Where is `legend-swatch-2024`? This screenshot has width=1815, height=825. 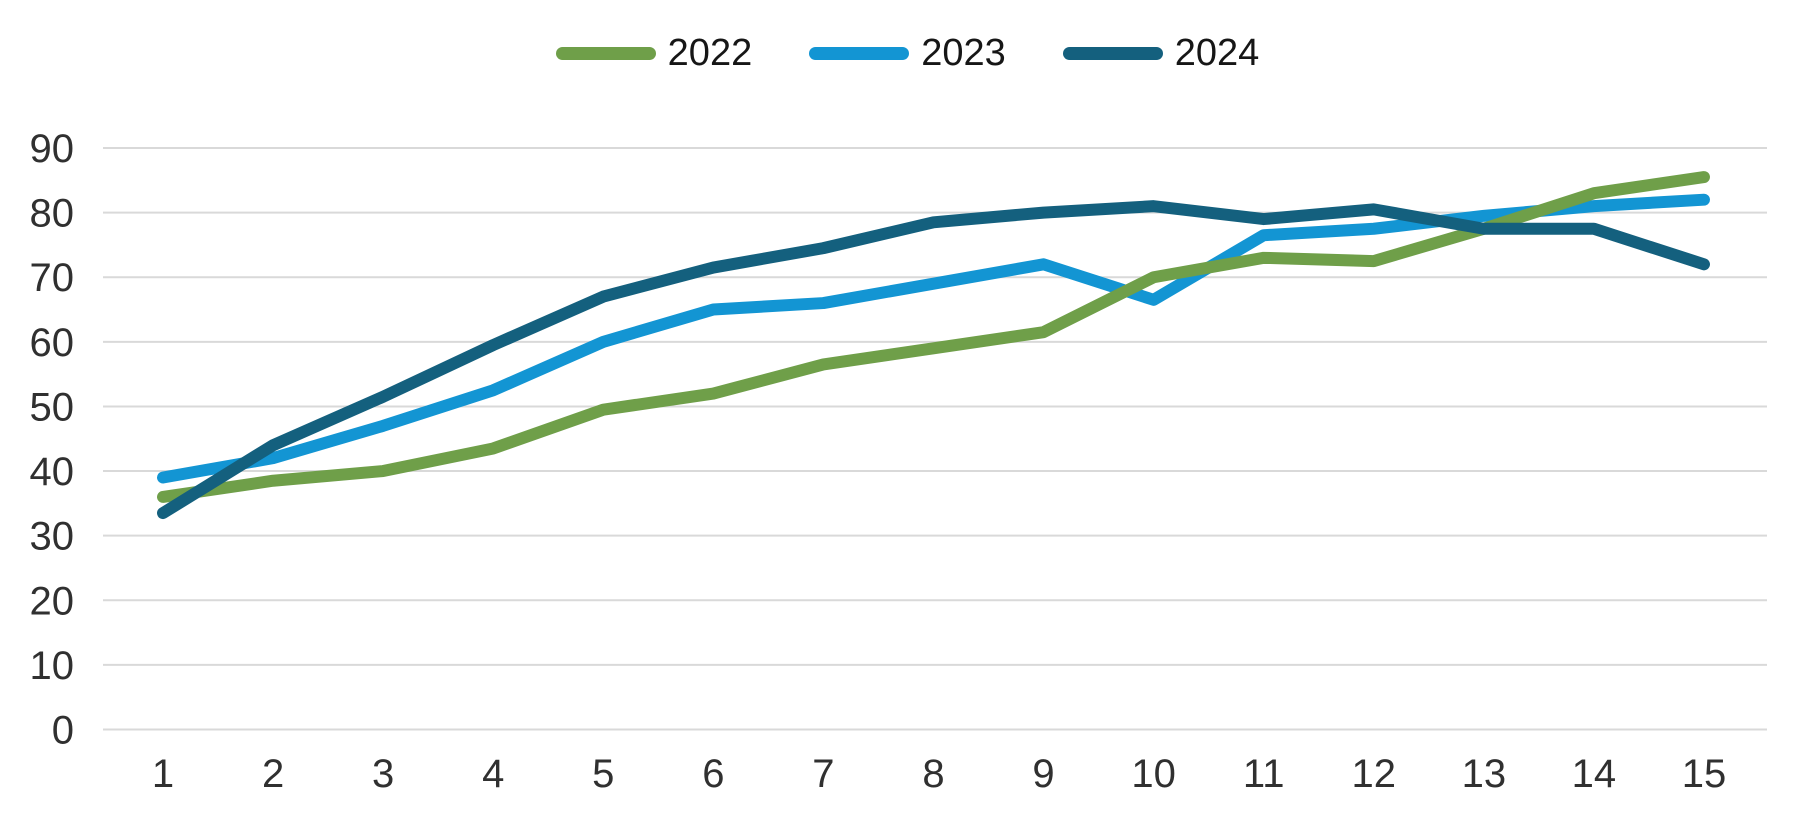
legend-swatch-2024 is located at coordinates (1112, 53).